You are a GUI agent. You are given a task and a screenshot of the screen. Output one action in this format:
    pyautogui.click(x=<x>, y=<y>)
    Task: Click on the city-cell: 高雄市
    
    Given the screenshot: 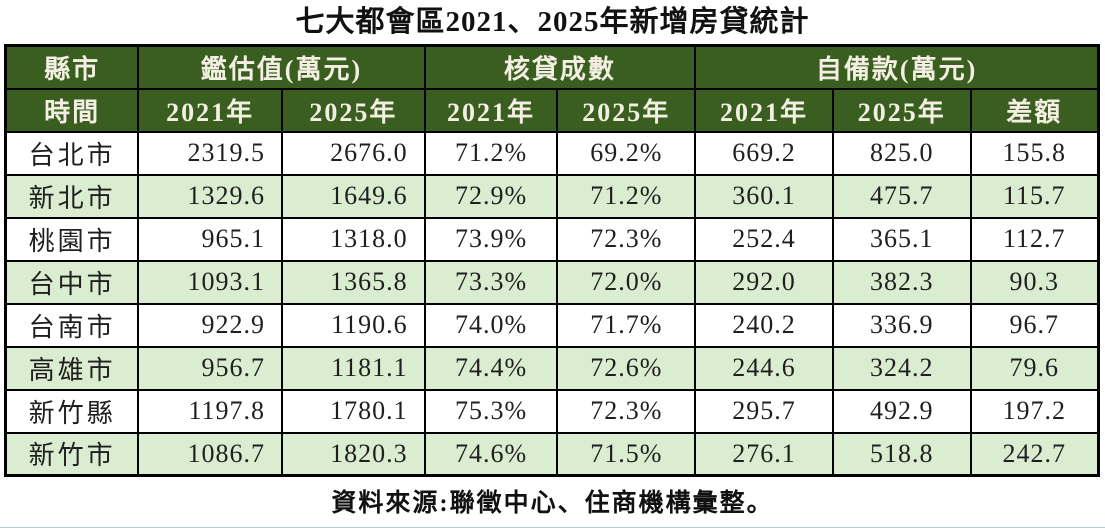 What is the action you would take?
    pyautogui.click(x=72, y=368)
    